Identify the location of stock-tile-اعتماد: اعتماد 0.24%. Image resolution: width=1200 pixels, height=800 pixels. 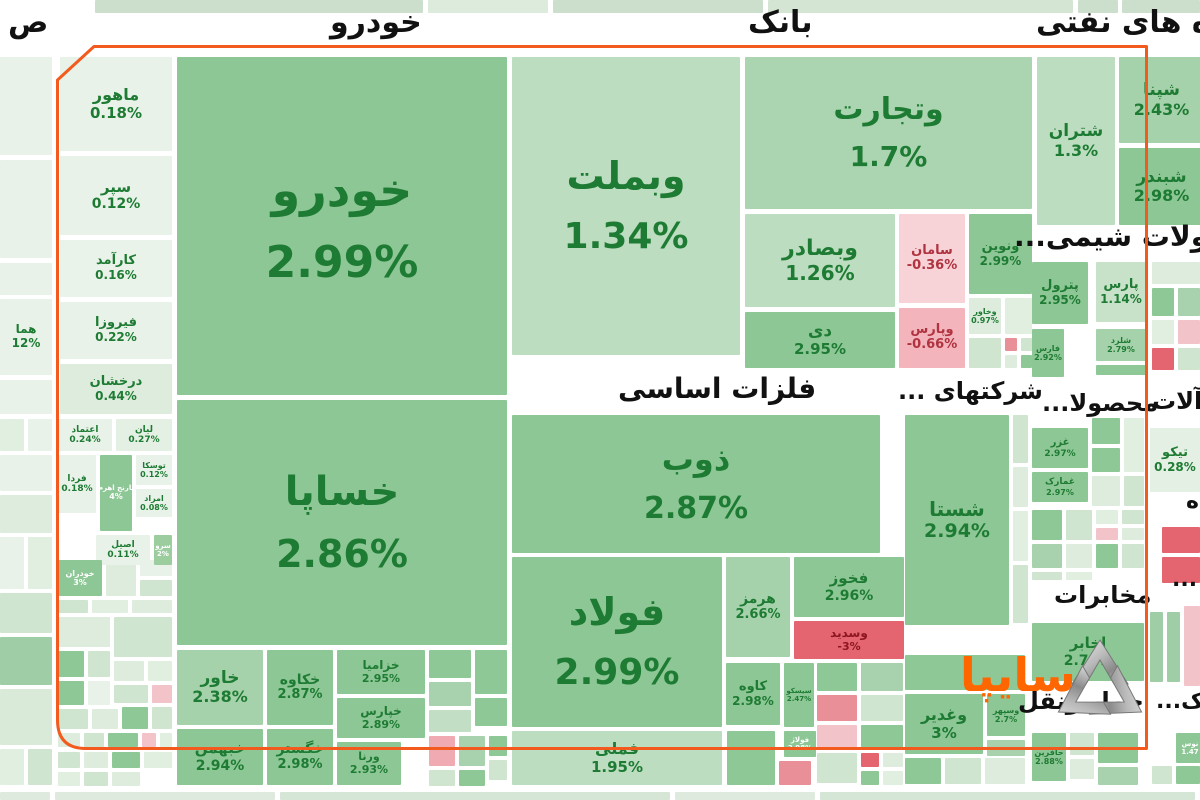
(85, 435).